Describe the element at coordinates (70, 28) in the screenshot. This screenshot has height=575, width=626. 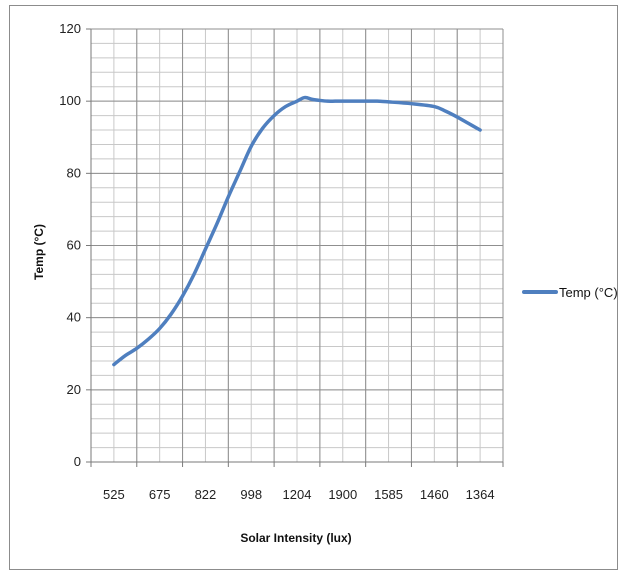
I see `y-tick-label: 120` at that location.